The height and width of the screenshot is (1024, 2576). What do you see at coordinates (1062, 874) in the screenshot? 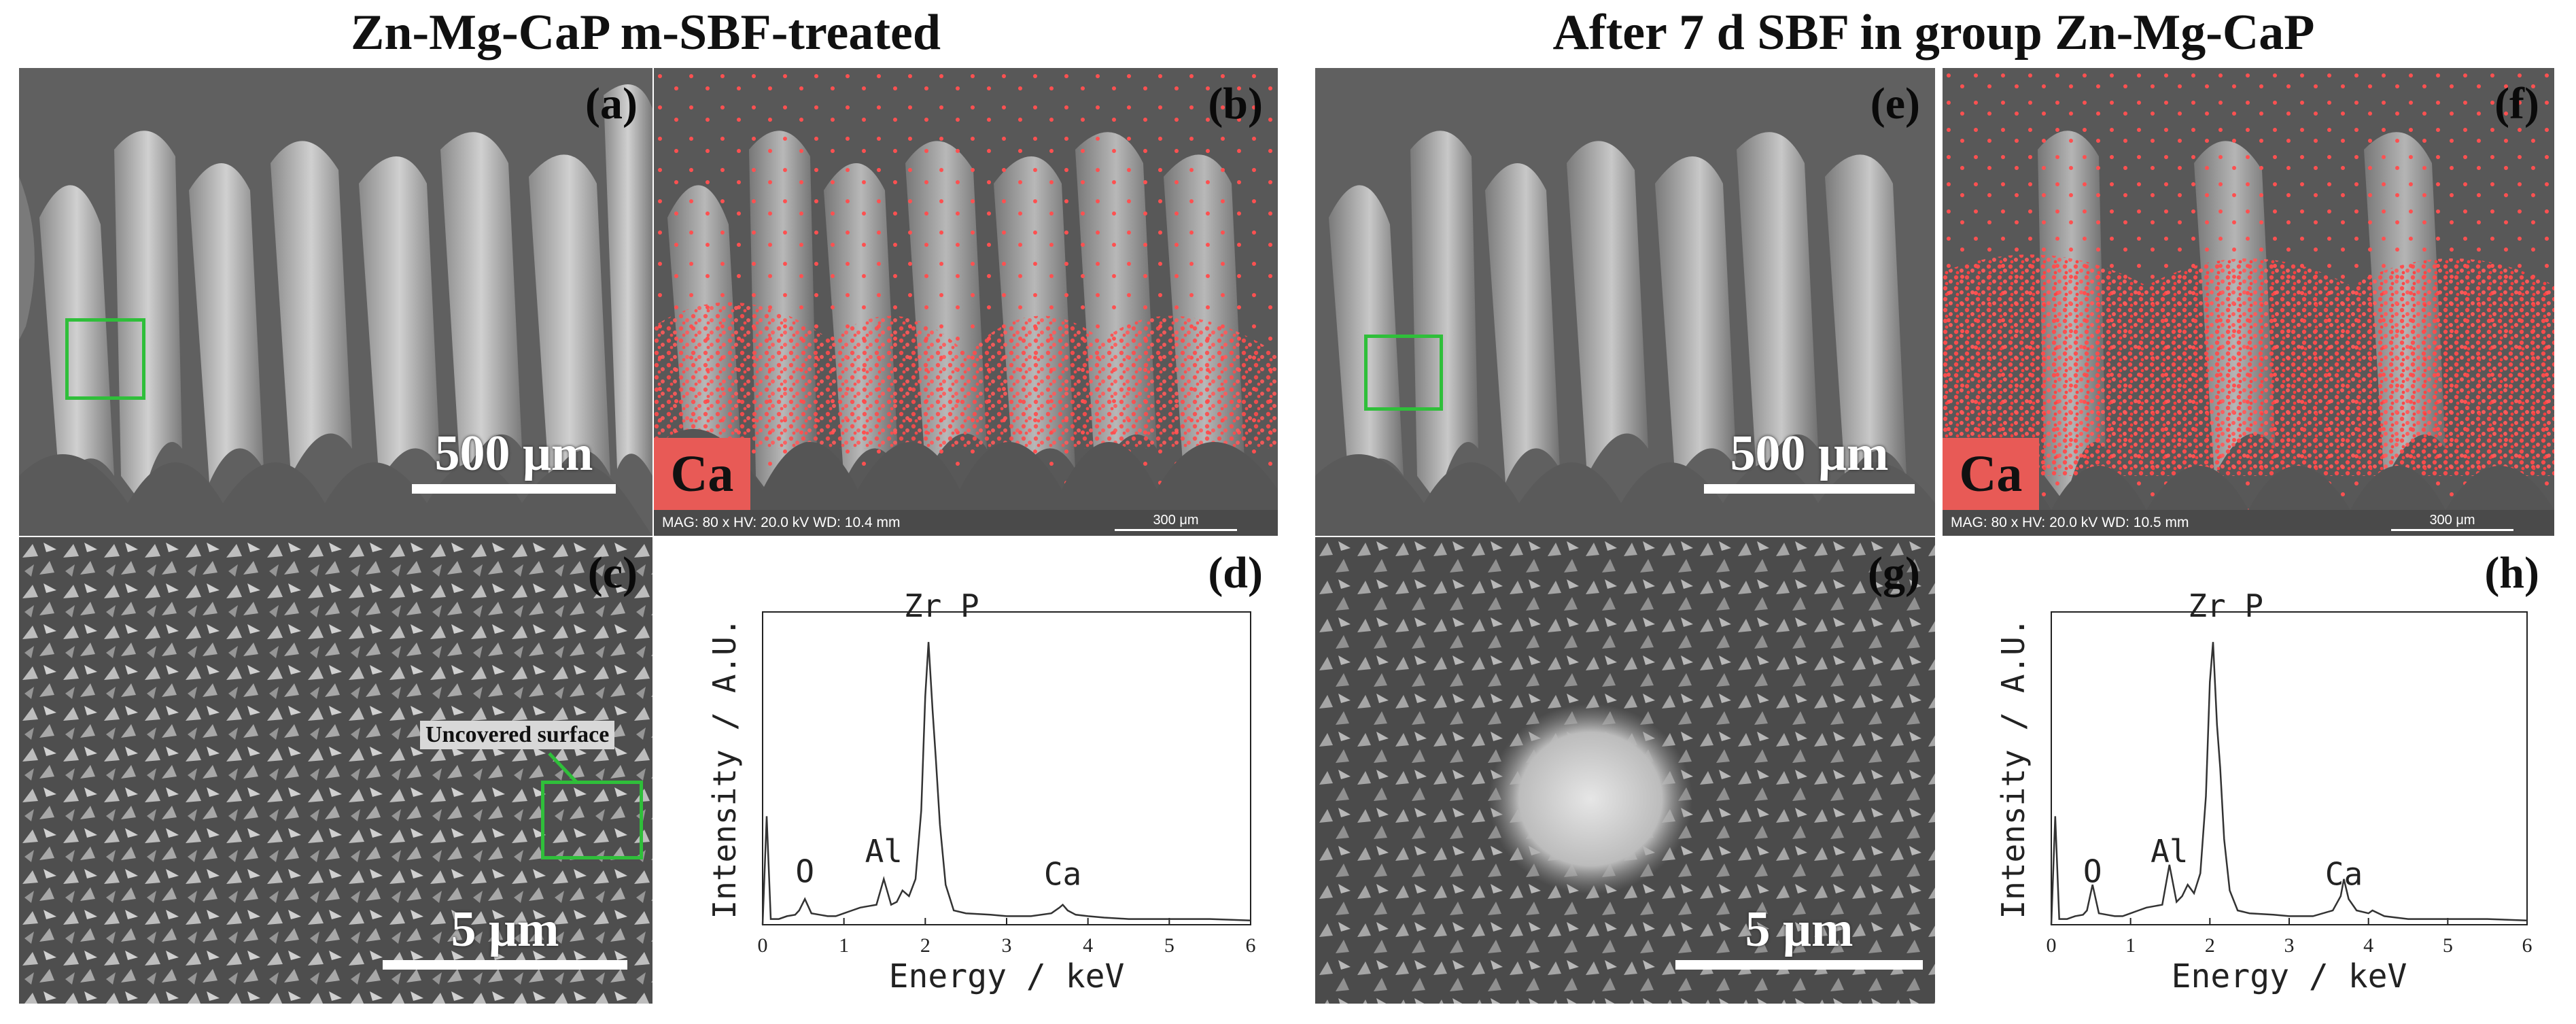
I see `peak-label-d: Ca` at bounding box center [1062, 874].